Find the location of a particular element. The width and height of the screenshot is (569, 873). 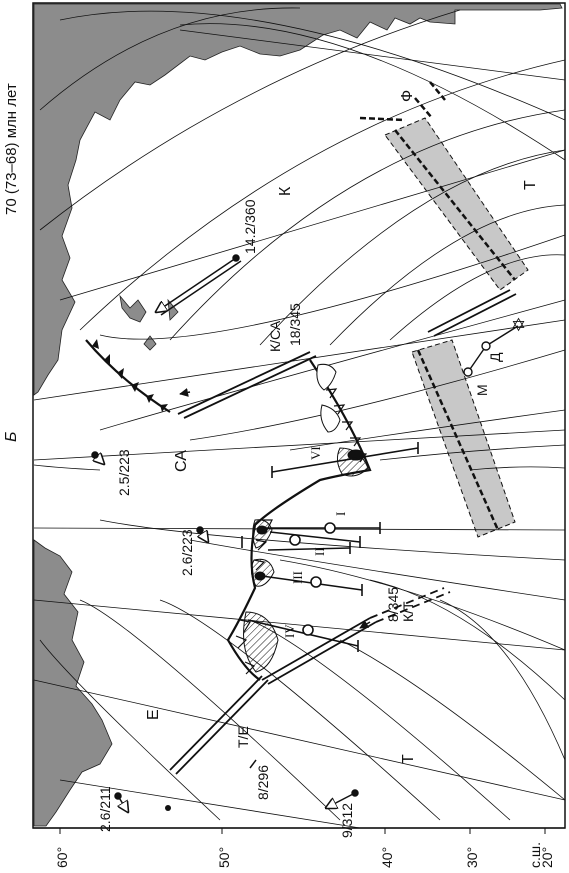

paleolatitude-bars is located at coordinates (330, 547).